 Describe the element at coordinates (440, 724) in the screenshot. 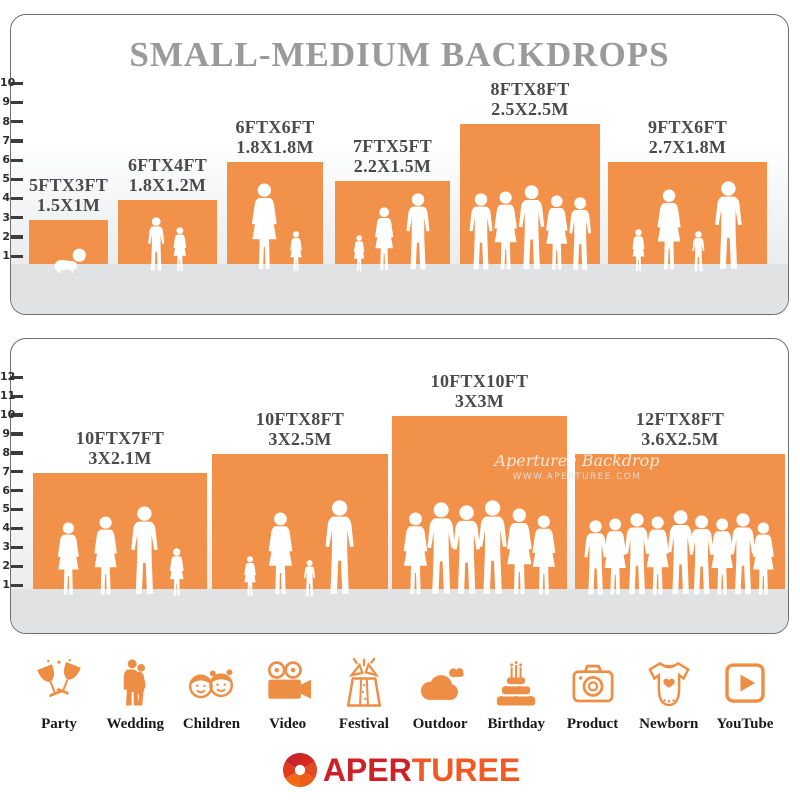

I see `category-label: Outdoor` at that location.